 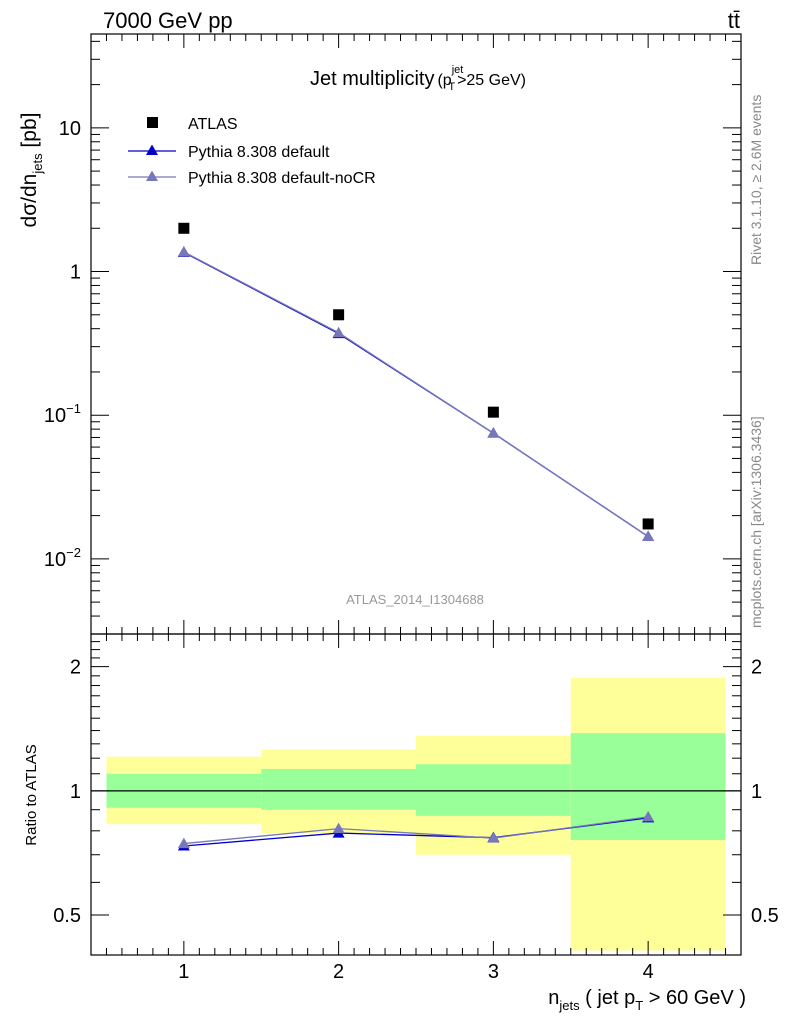 I want to click on x-tick-label: 4, so click(x=648, y=972).